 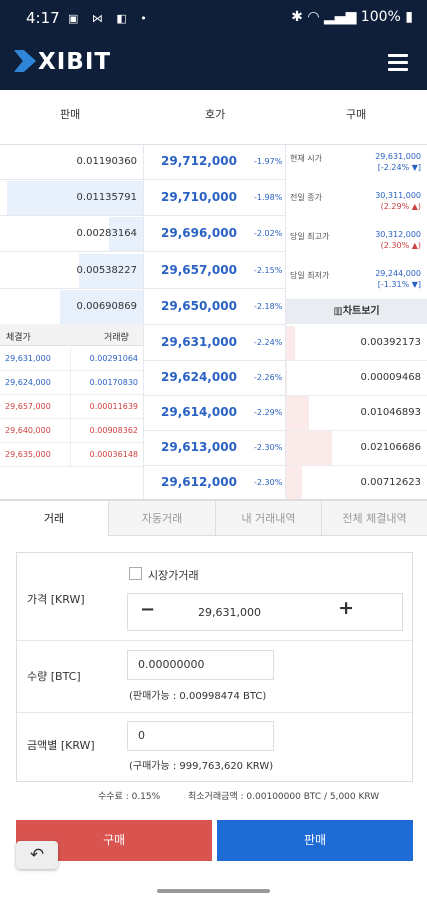 What do you see at coordinates (390, 412) in the screenshot?
I see `bid-qty: 0.01046893` at bounding box center [390, 412].